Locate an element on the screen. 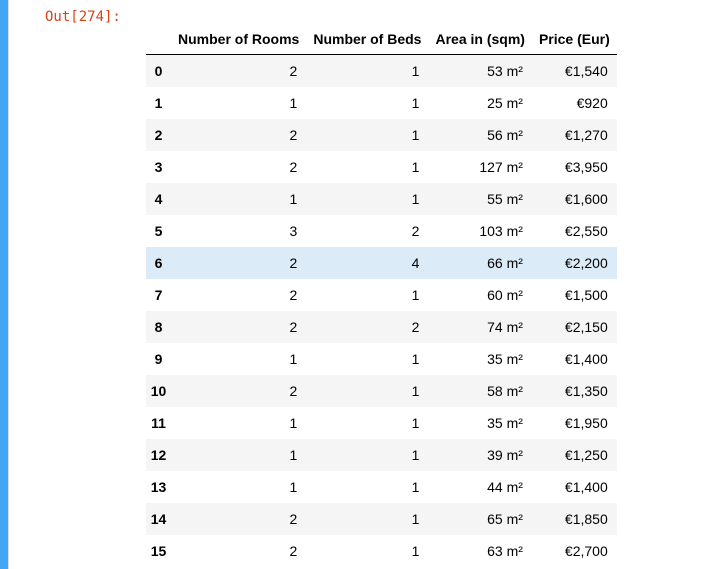 This screenshot has width=701, height=569. table-row: 2 2 1 56 m² €1,270 is located at coordinates (381, 134).